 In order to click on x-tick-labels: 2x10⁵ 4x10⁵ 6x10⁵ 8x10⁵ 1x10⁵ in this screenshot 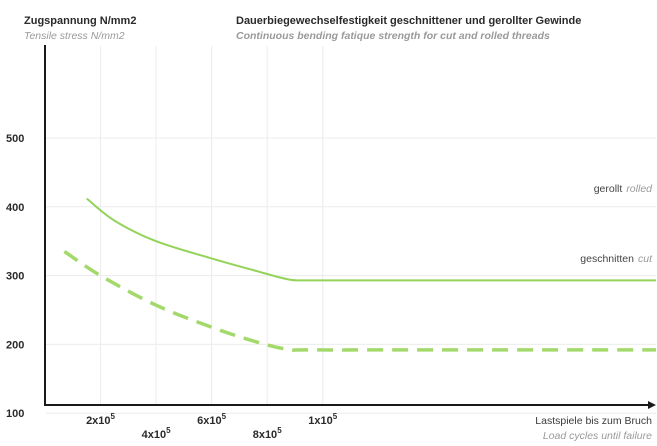, I will do `click(212, 426)`.